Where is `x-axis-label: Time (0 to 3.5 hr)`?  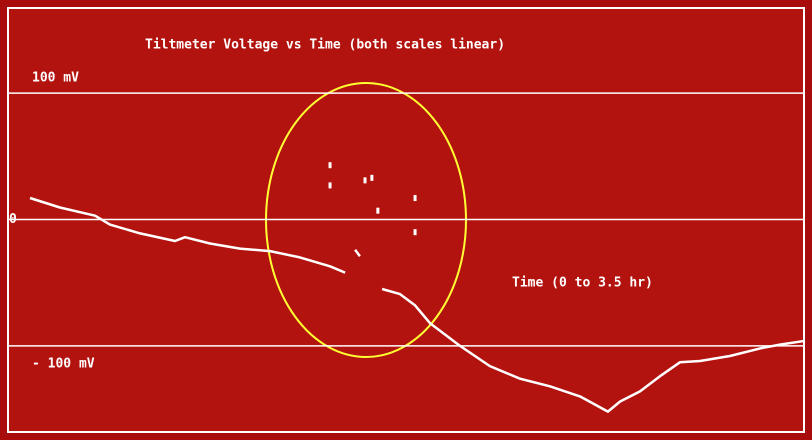
x-axis-label: Time (0 to 3.5 hr) is located at coordinates (582, 283).